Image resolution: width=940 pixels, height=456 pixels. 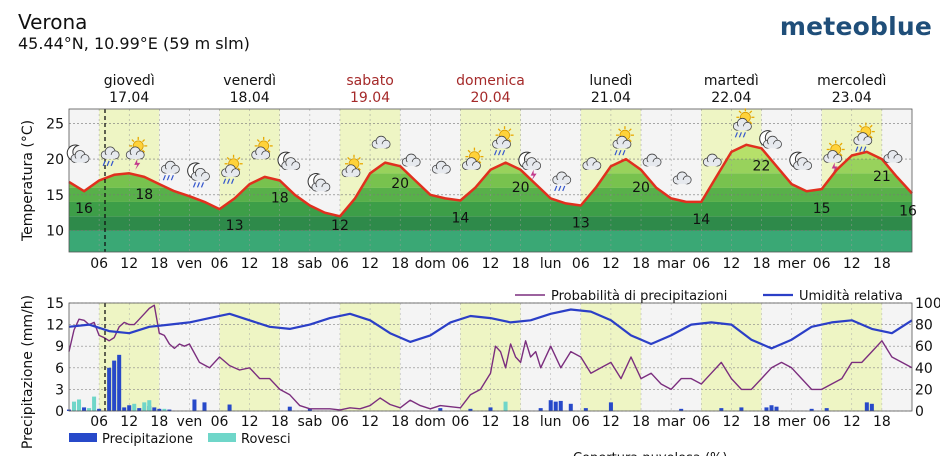 What do you see at coordinates (59, 390) in the screenshot?
I see `precip-ytick-label: 3` at bounding box center [59, 390].